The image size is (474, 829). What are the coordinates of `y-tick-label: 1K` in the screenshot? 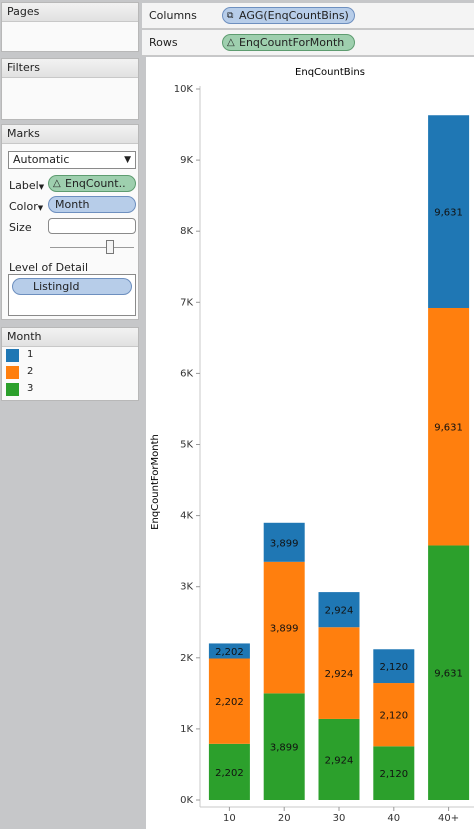 It's located at (186, 729).